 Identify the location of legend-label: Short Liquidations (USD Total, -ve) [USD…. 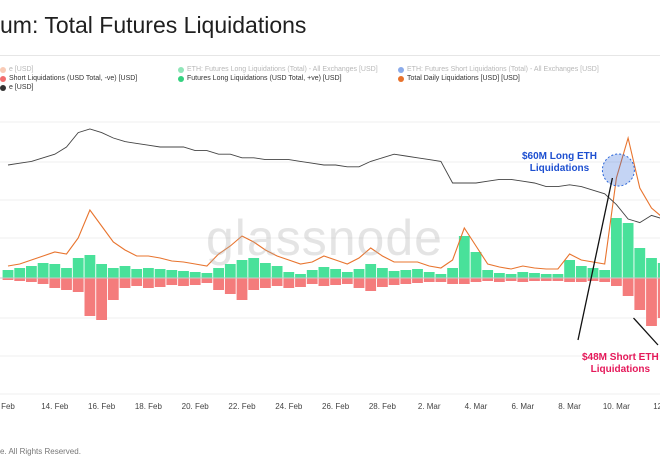
(73, 78).